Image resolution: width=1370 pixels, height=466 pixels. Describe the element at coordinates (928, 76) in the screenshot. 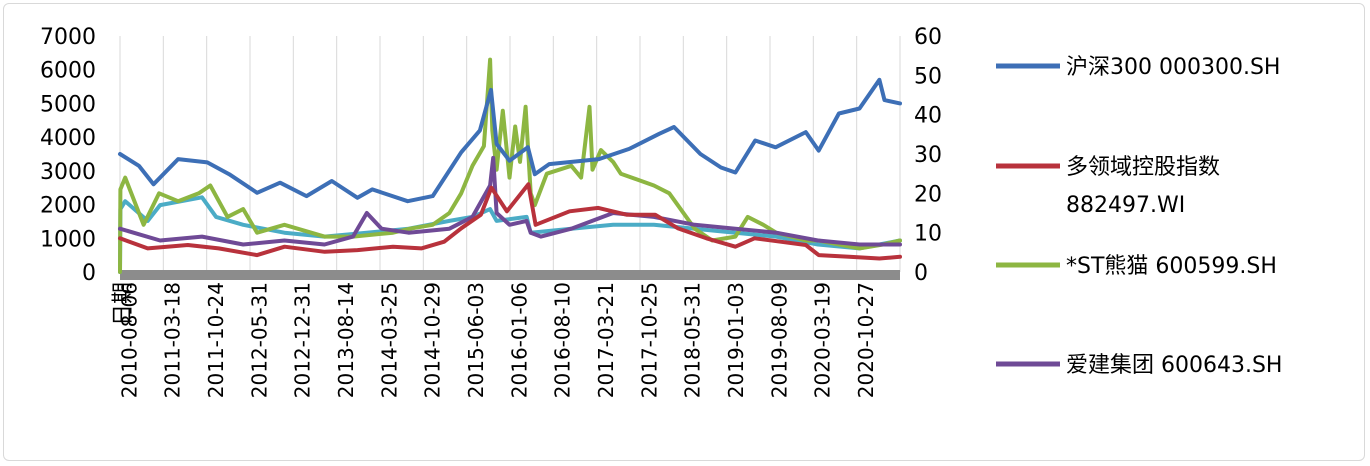

I see `y-right-tick-label: 50` at that location.